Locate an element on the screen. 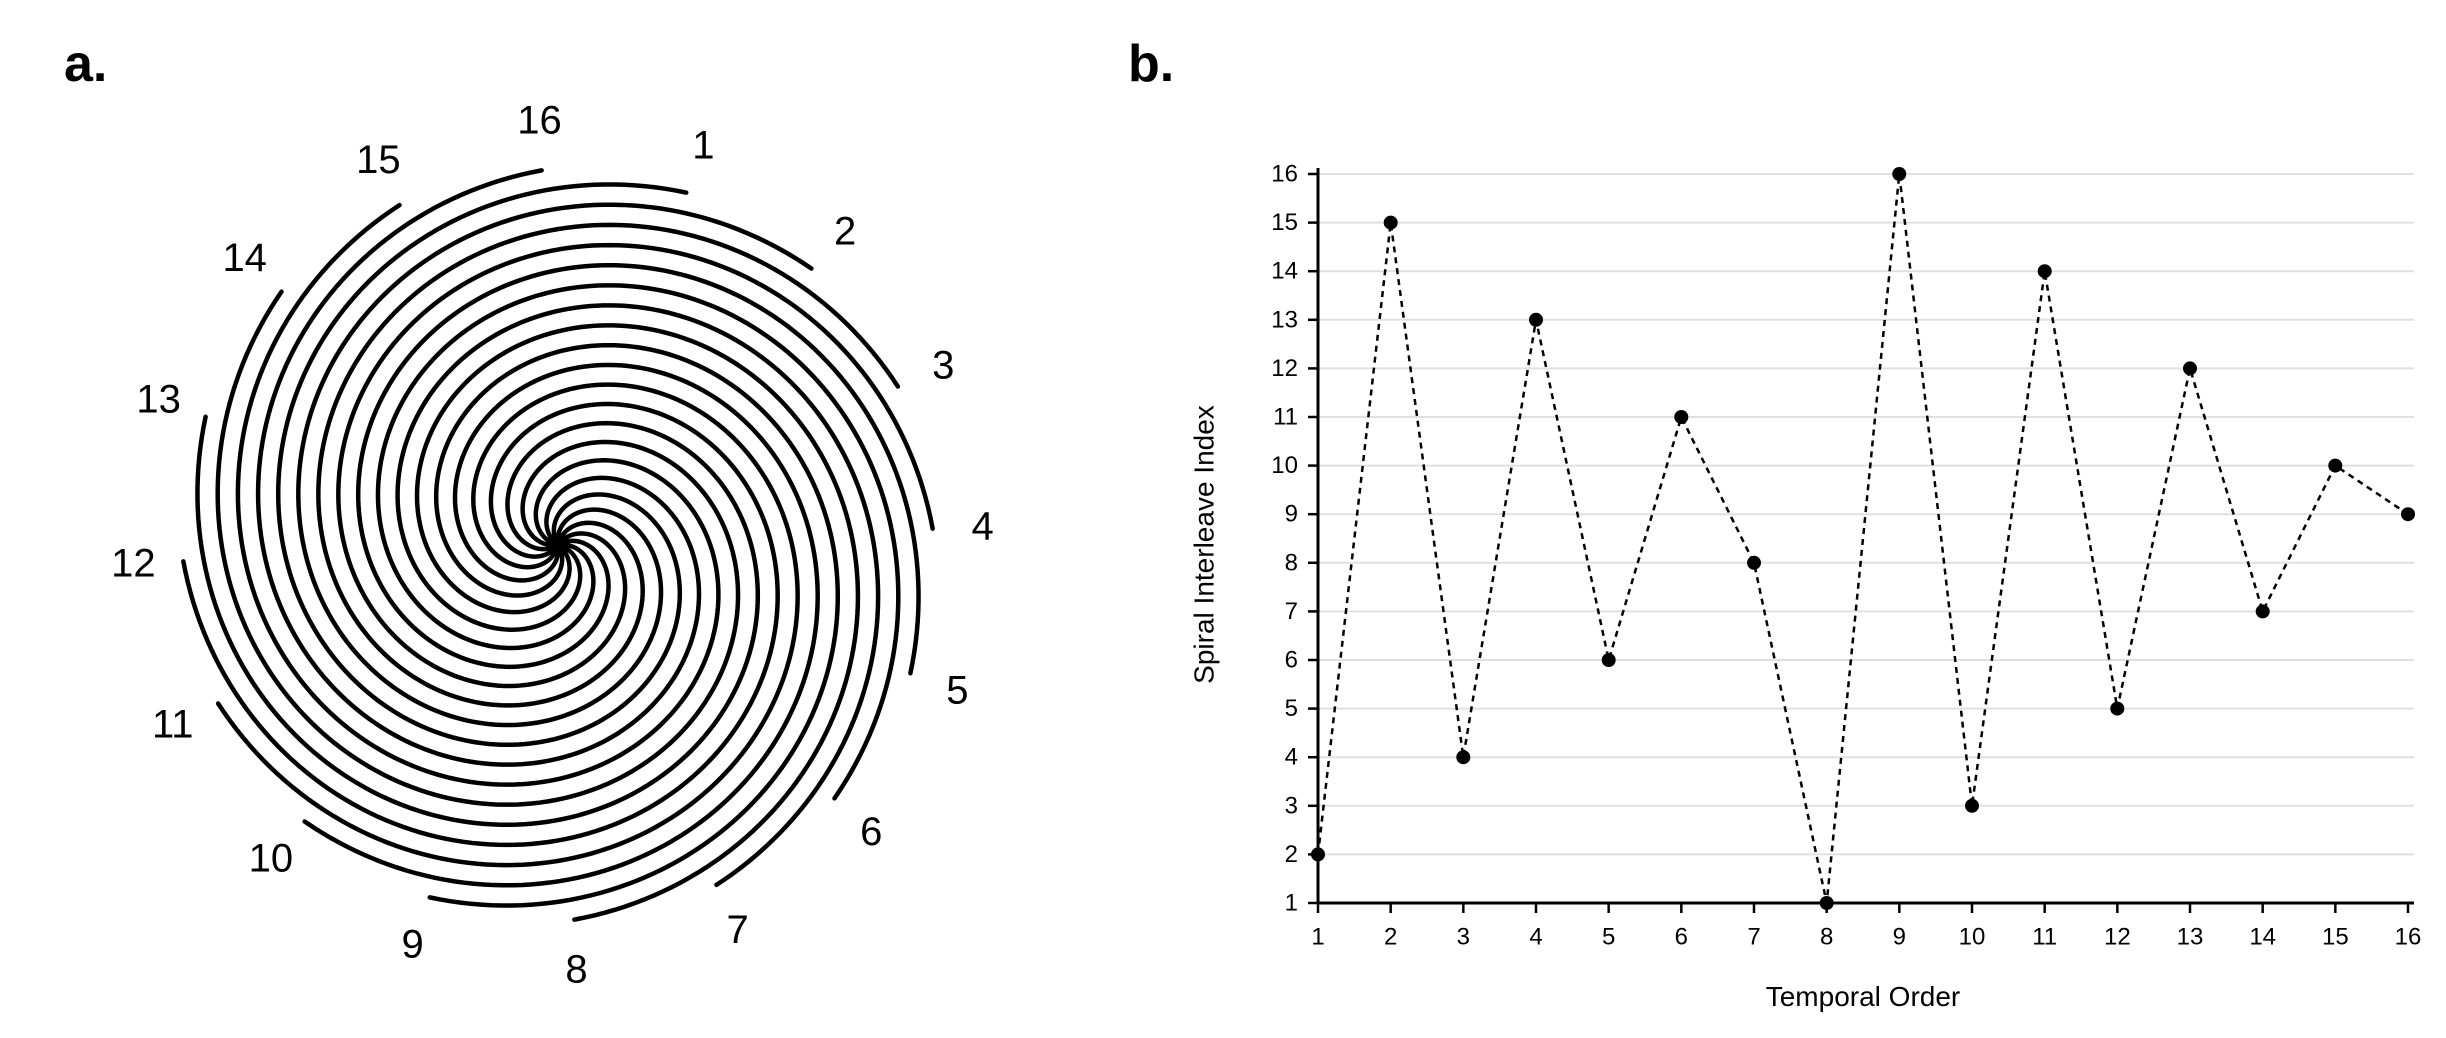 This screenshot has width=2446, height=1038. y-tick-label: 15 is located at coordinates (1284, 222).